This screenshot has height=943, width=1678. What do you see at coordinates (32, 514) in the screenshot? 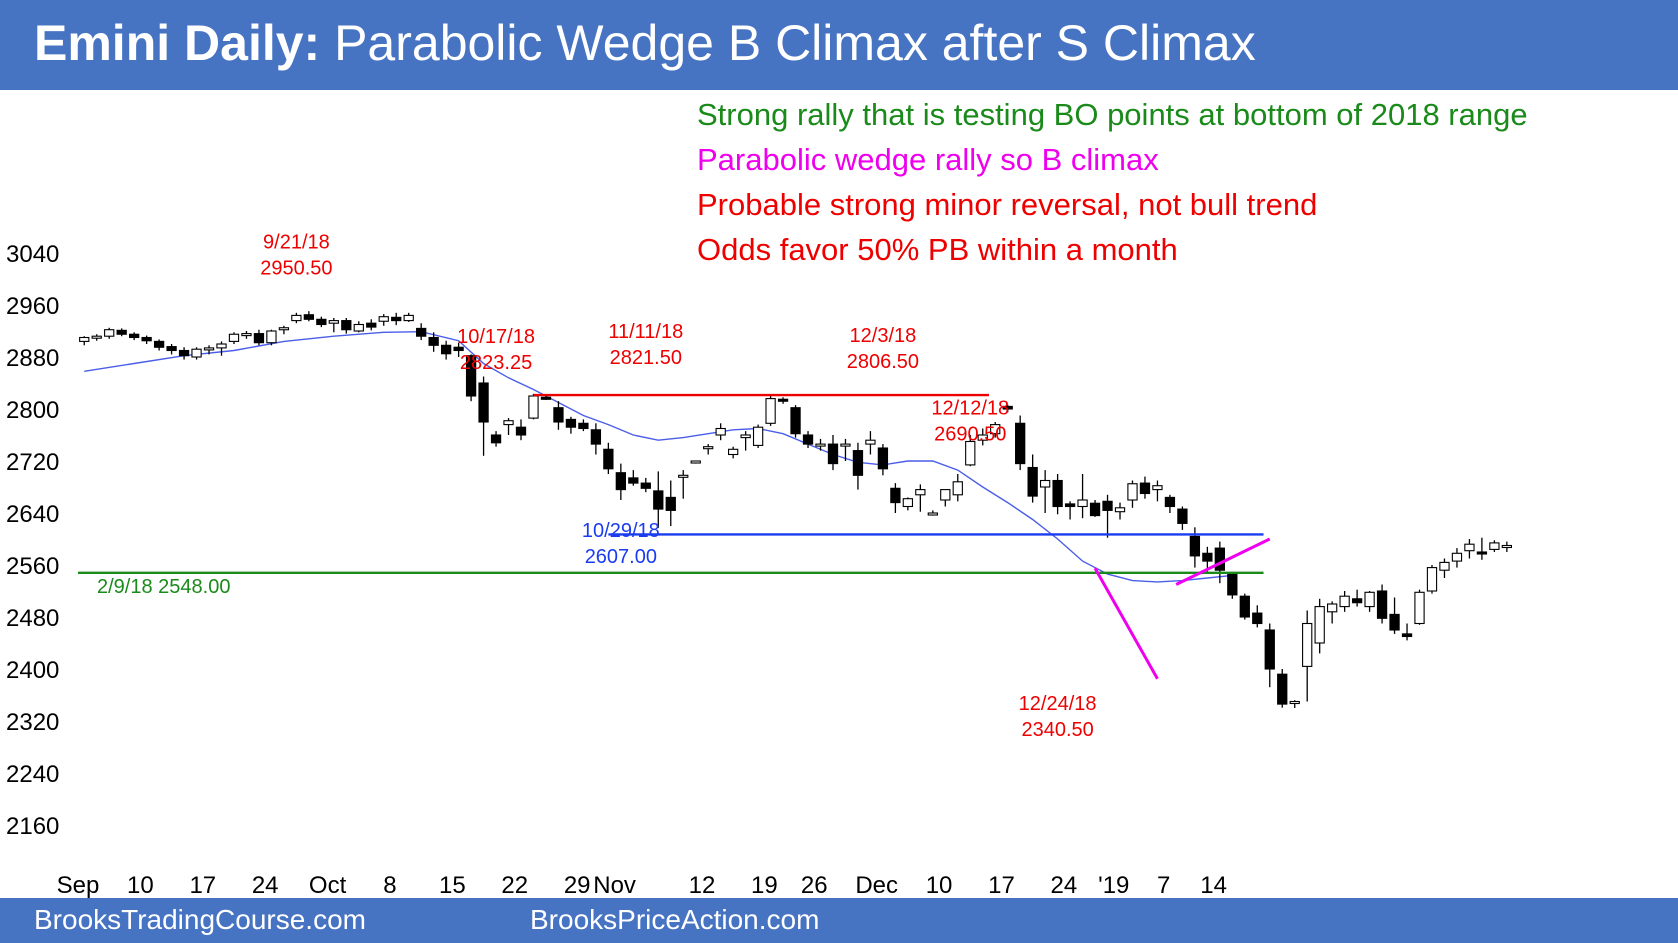
I see `y-tick-label: 2640` at bounding box center [32, 514].